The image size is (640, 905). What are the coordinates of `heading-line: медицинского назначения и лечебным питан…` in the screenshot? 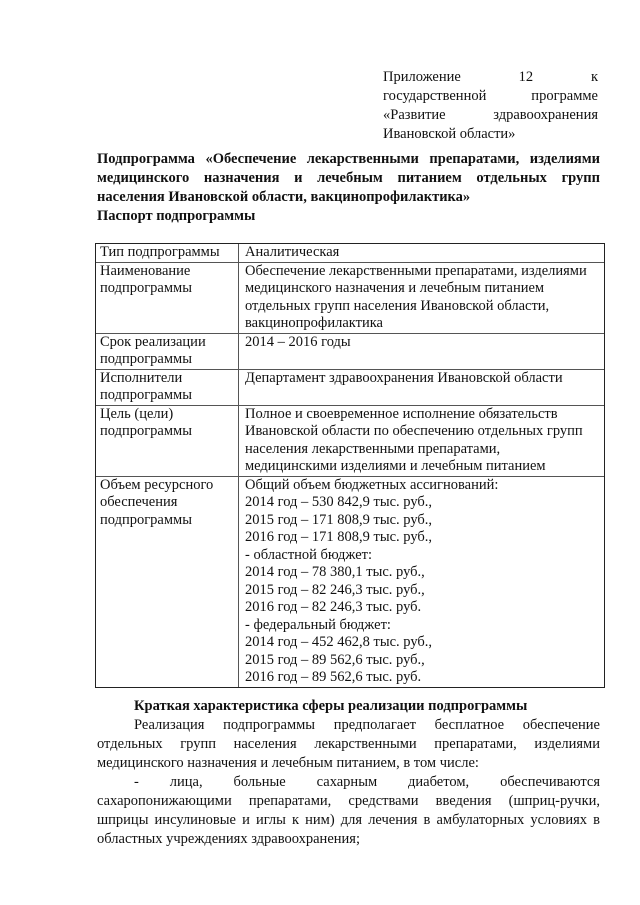 It's located at (348, 178).